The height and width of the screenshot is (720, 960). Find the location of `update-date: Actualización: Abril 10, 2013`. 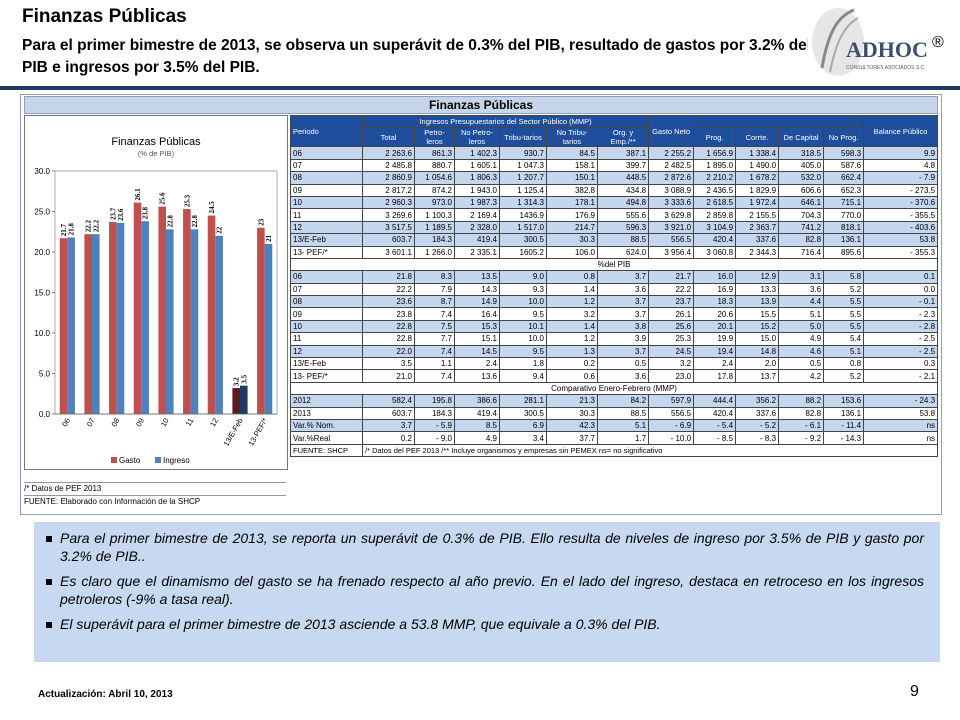

update-date: Actualización: Abril 10, 2013 is located at coordinates (105, 694).